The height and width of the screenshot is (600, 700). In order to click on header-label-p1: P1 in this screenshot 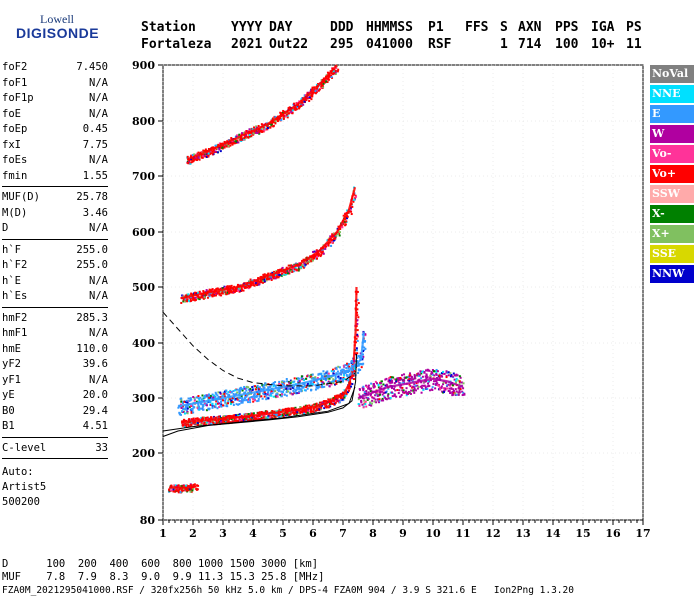, I will do `click(436, 27)`.